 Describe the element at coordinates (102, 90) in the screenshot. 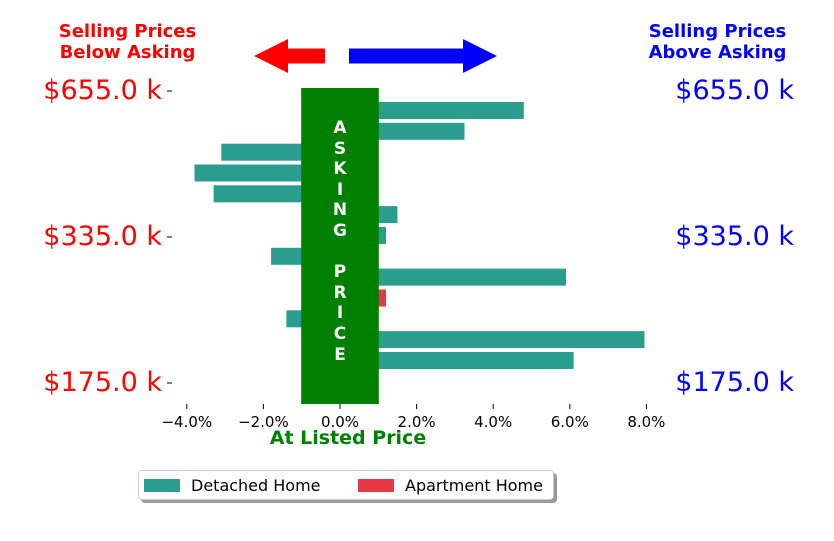

I see `y-tick-label-left: $655.0 k` at that location.